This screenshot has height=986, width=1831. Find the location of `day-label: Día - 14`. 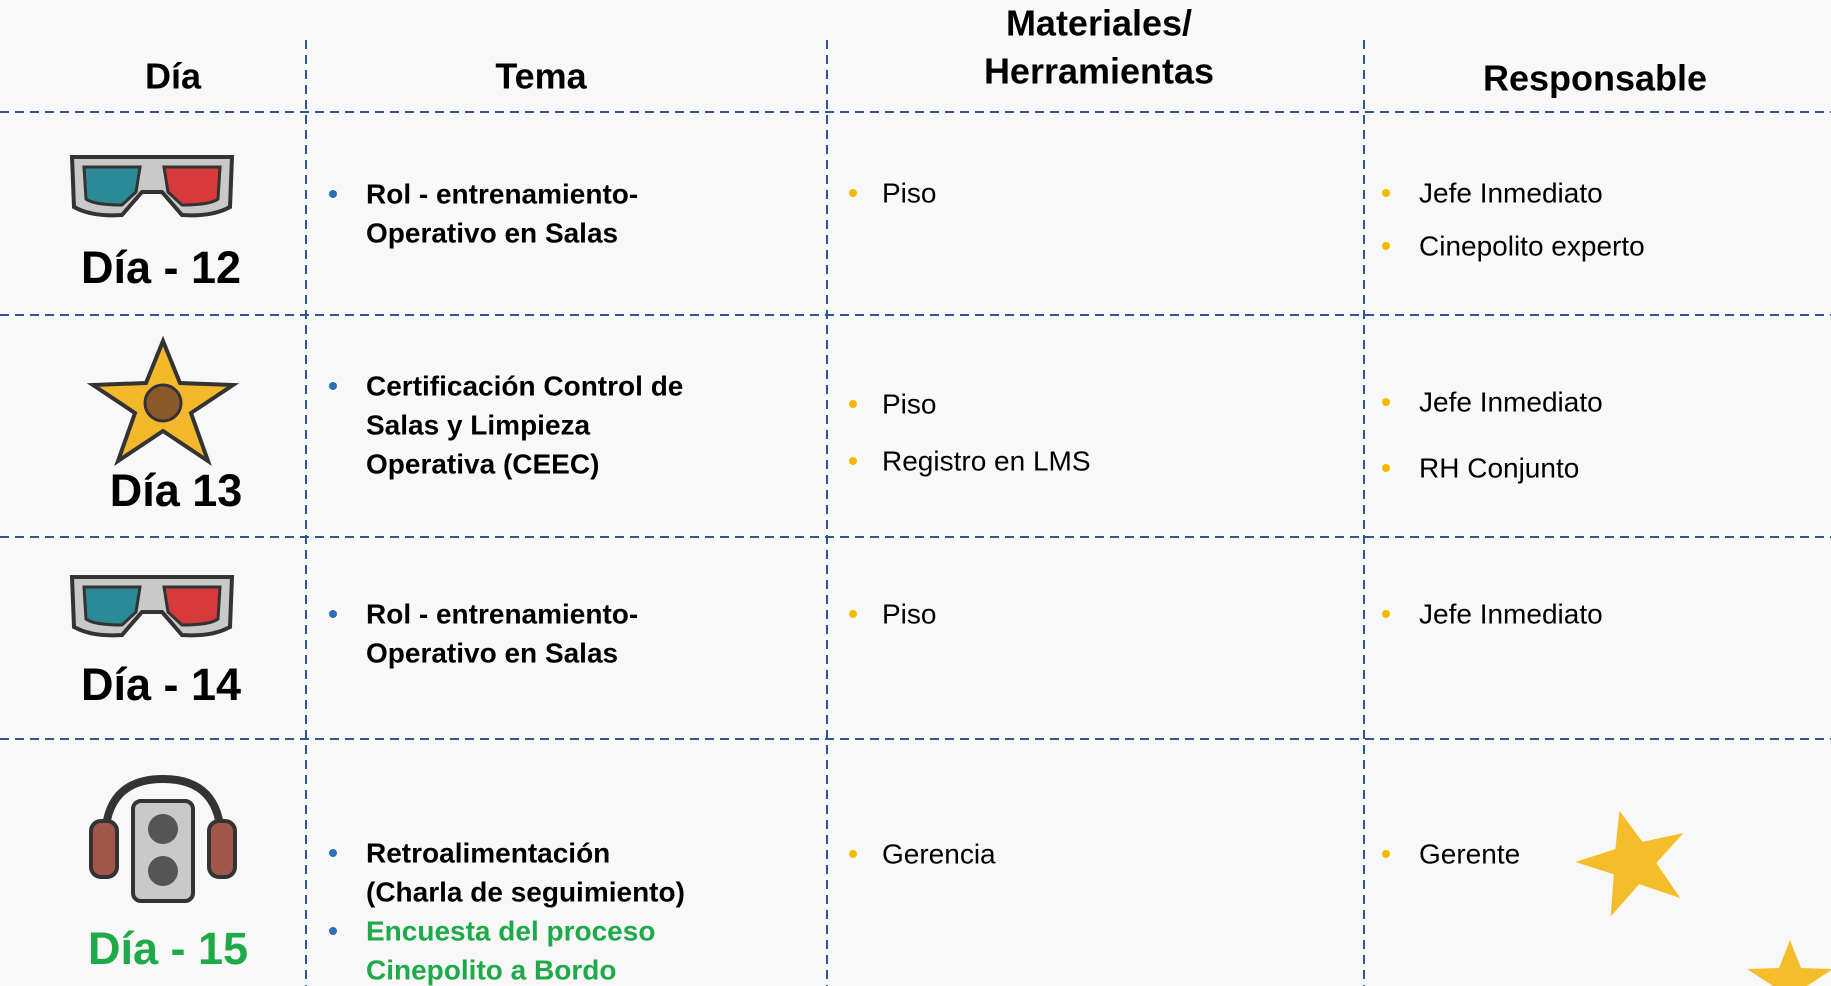

day-label: Día - 14 is located at coordinates (161, 684).